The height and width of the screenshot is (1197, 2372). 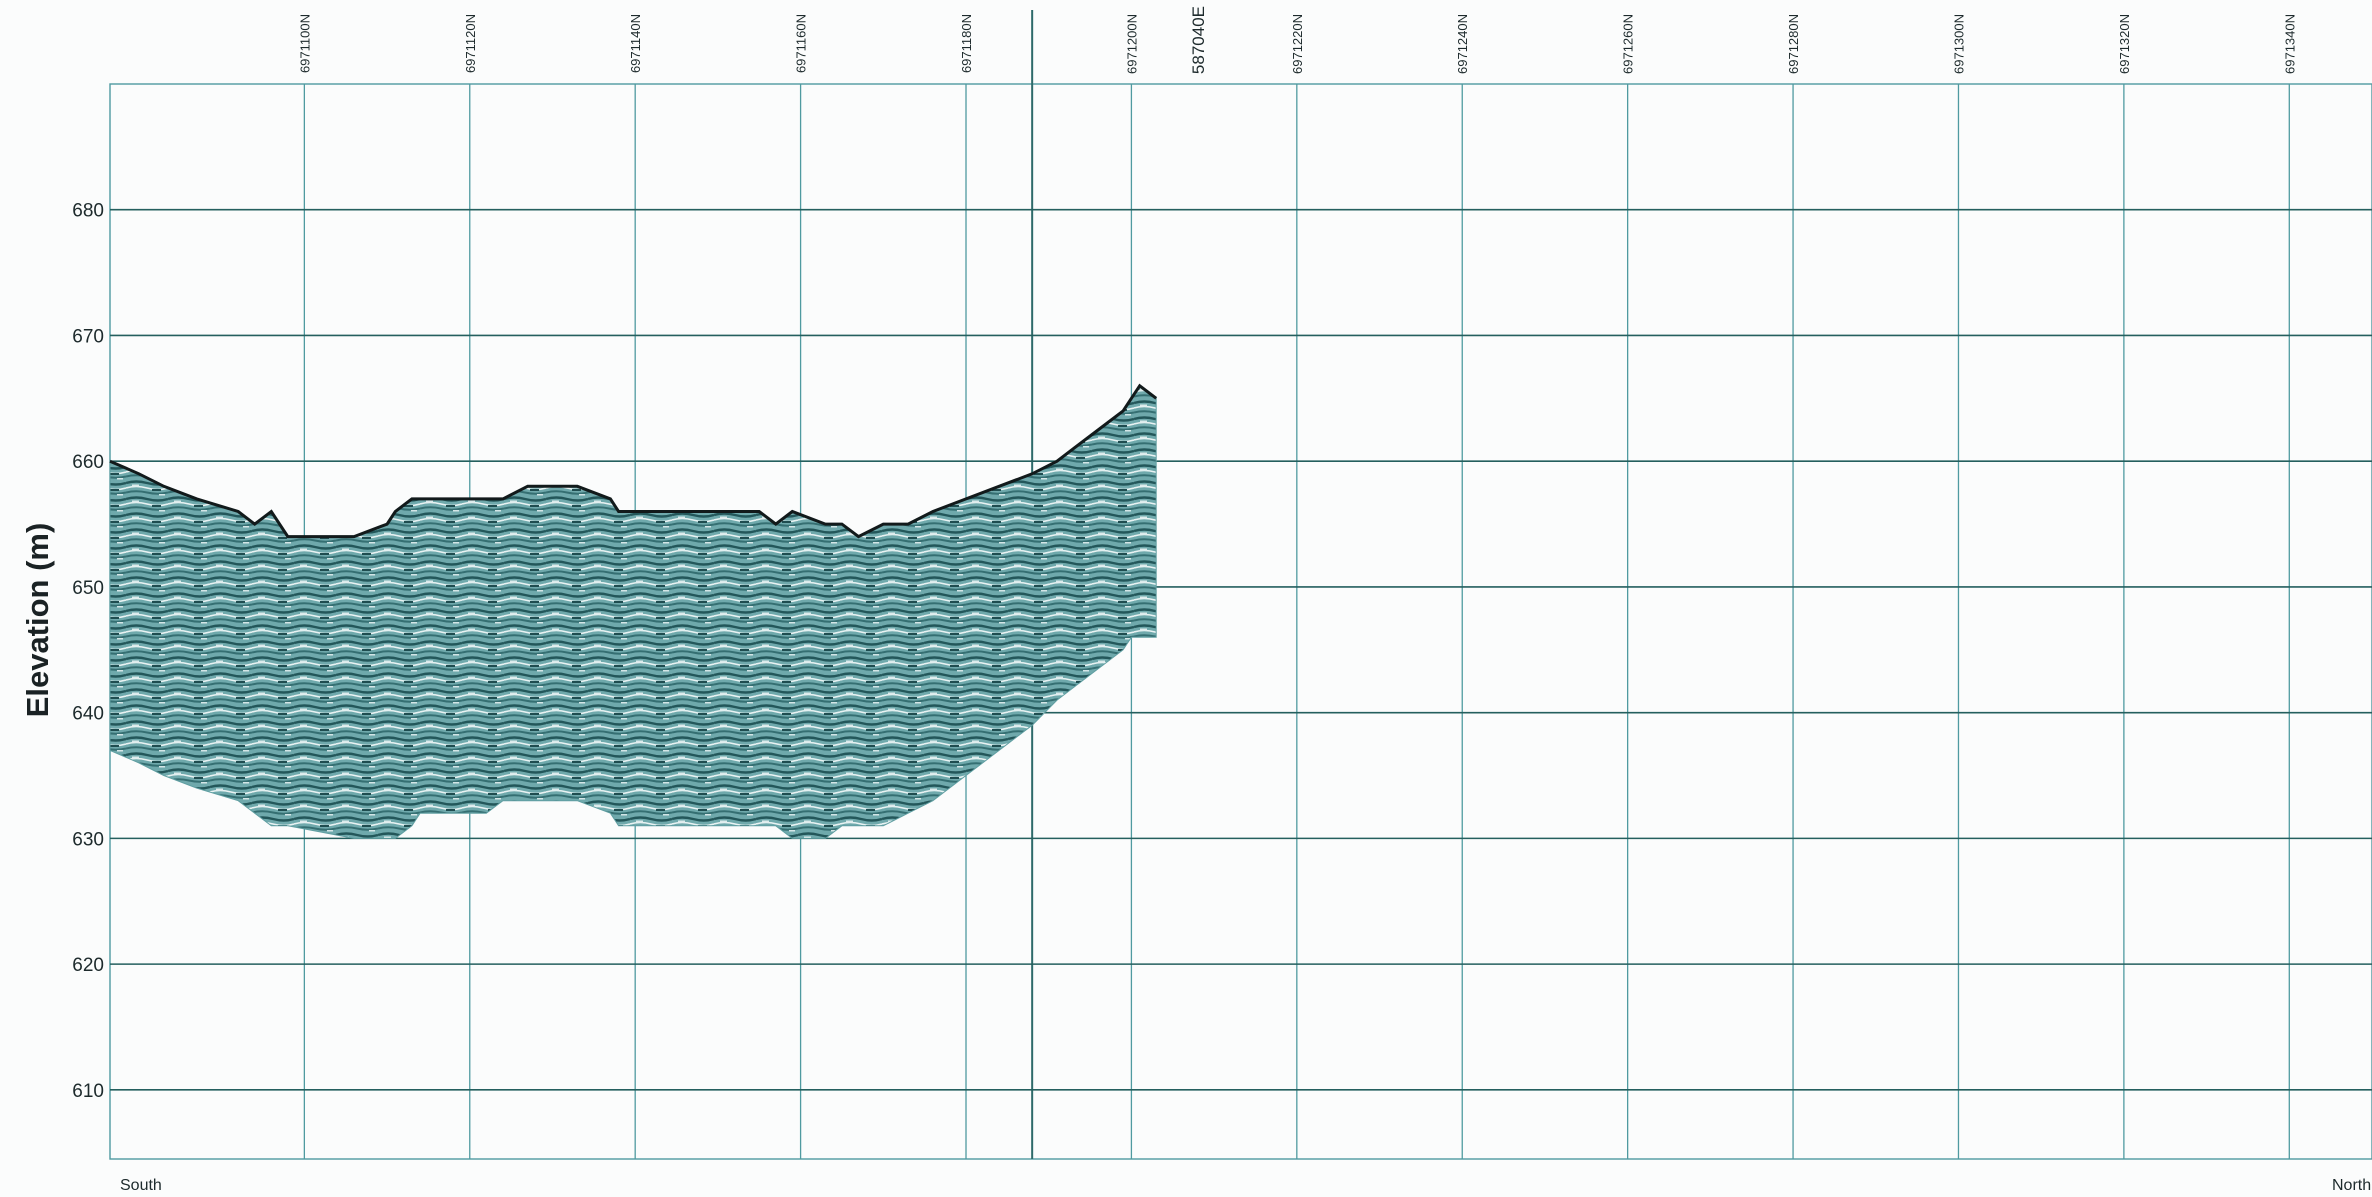 What do you see at coordinates (88, 839) in the screenshot?
I see `elevation-tick-label: 630` at bounding box center [88, 839].